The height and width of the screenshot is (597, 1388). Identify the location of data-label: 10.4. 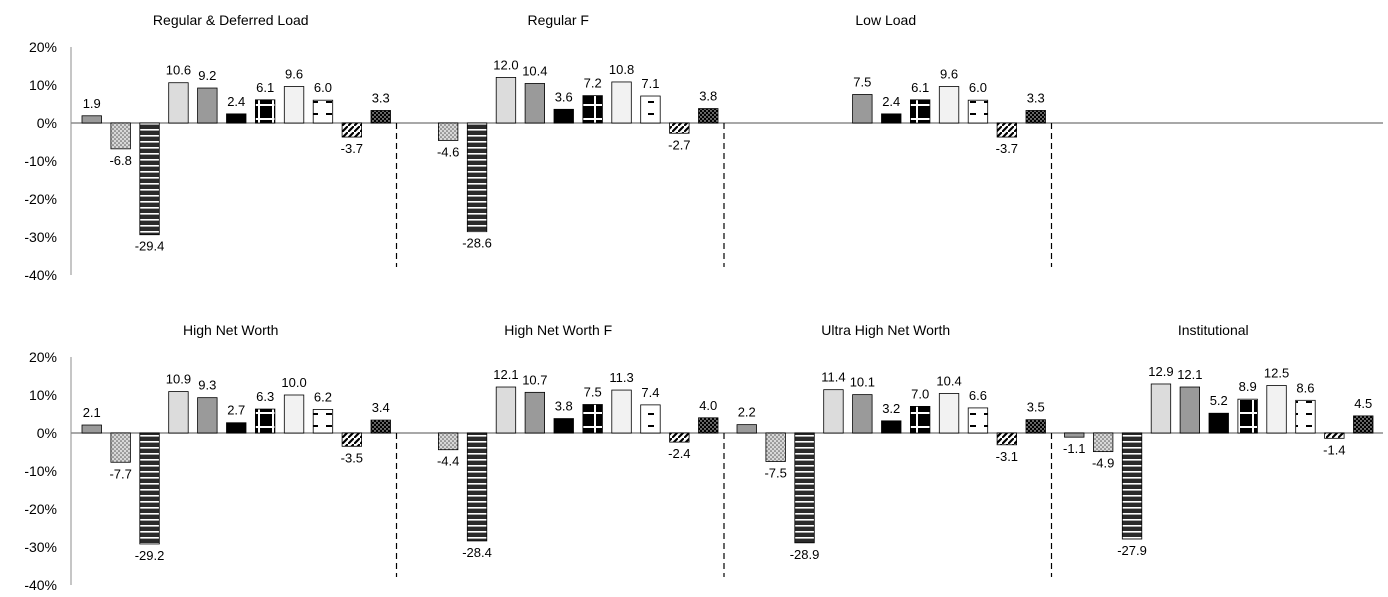
(948, 380).